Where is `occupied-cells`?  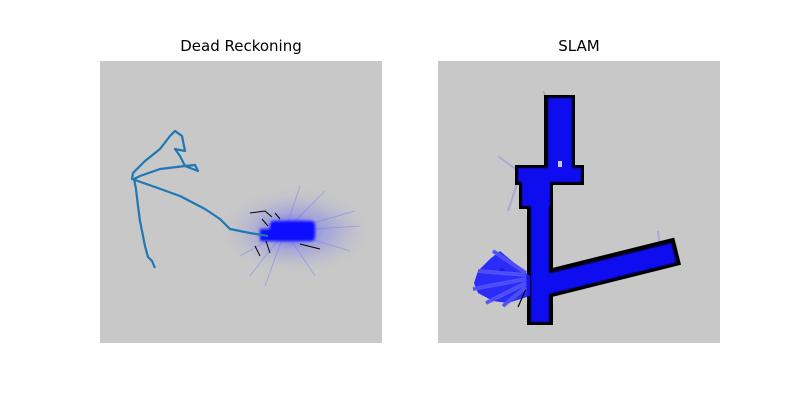
occupied-cells is located at coordinates (285, 233).